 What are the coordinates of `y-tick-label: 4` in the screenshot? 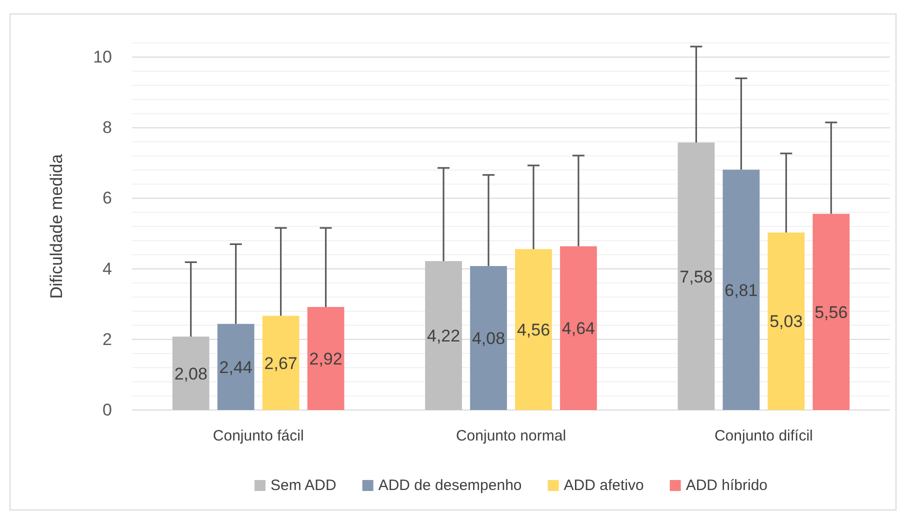 It's located at (107, 268).